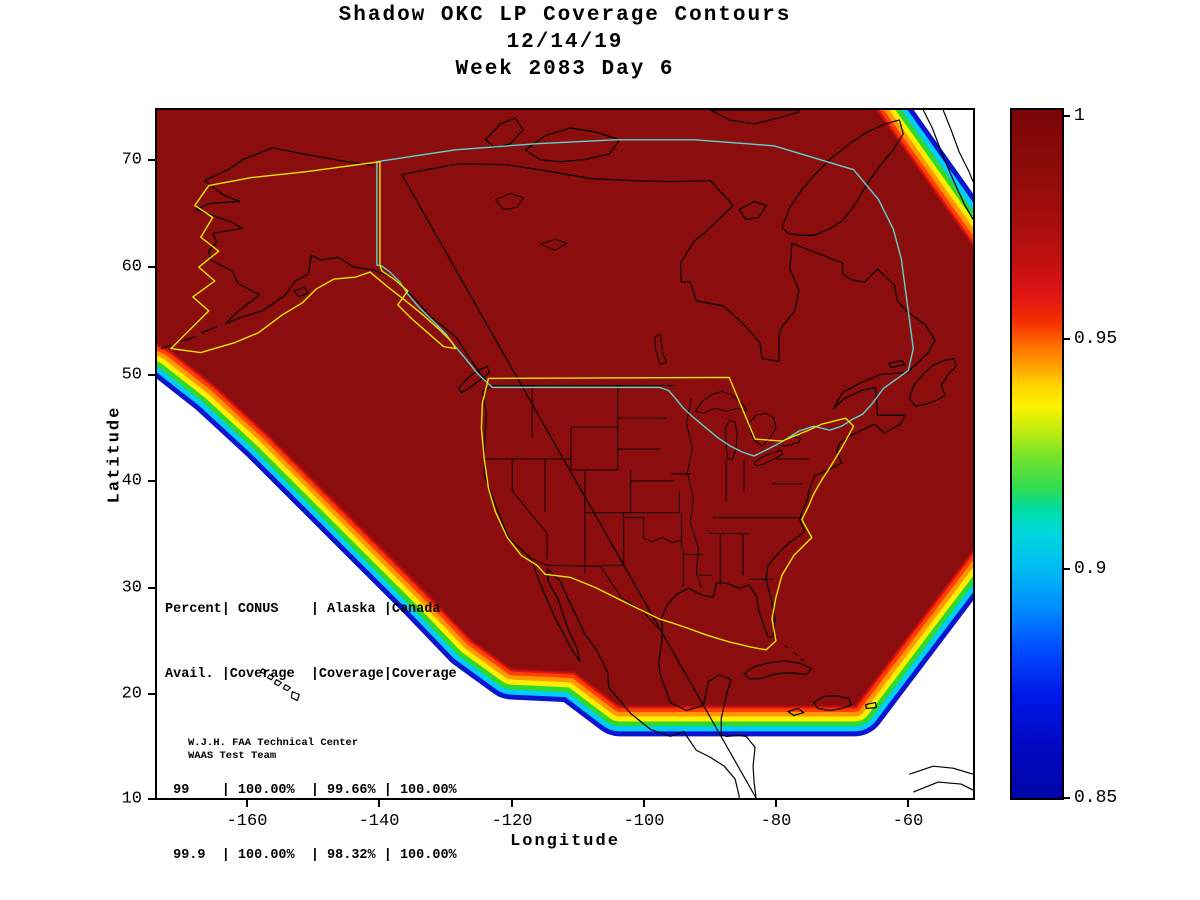 The height and width of the screenshot is (900, 1200). What do you see at coordinates (131, 588) in the screenshot?
I see `y-tick-label: 30` at bounding box center [131, 588].